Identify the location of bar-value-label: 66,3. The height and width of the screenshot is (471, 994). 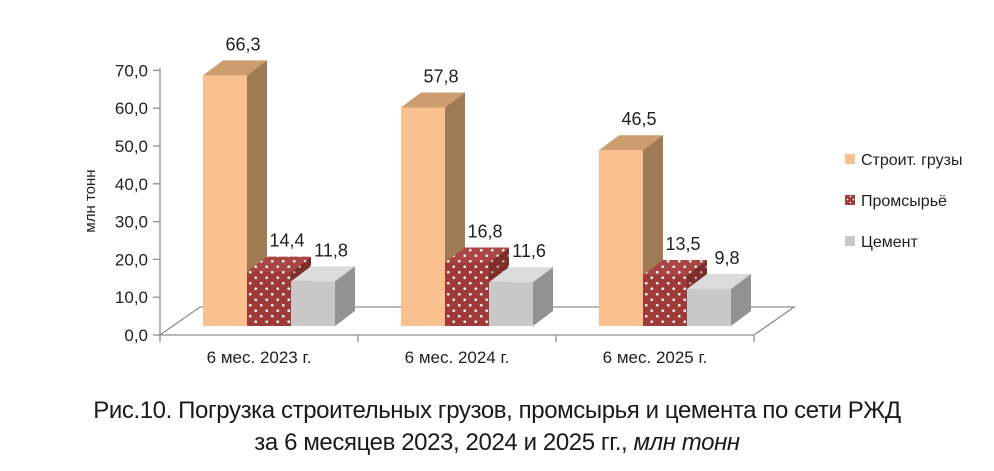
(242, 44).